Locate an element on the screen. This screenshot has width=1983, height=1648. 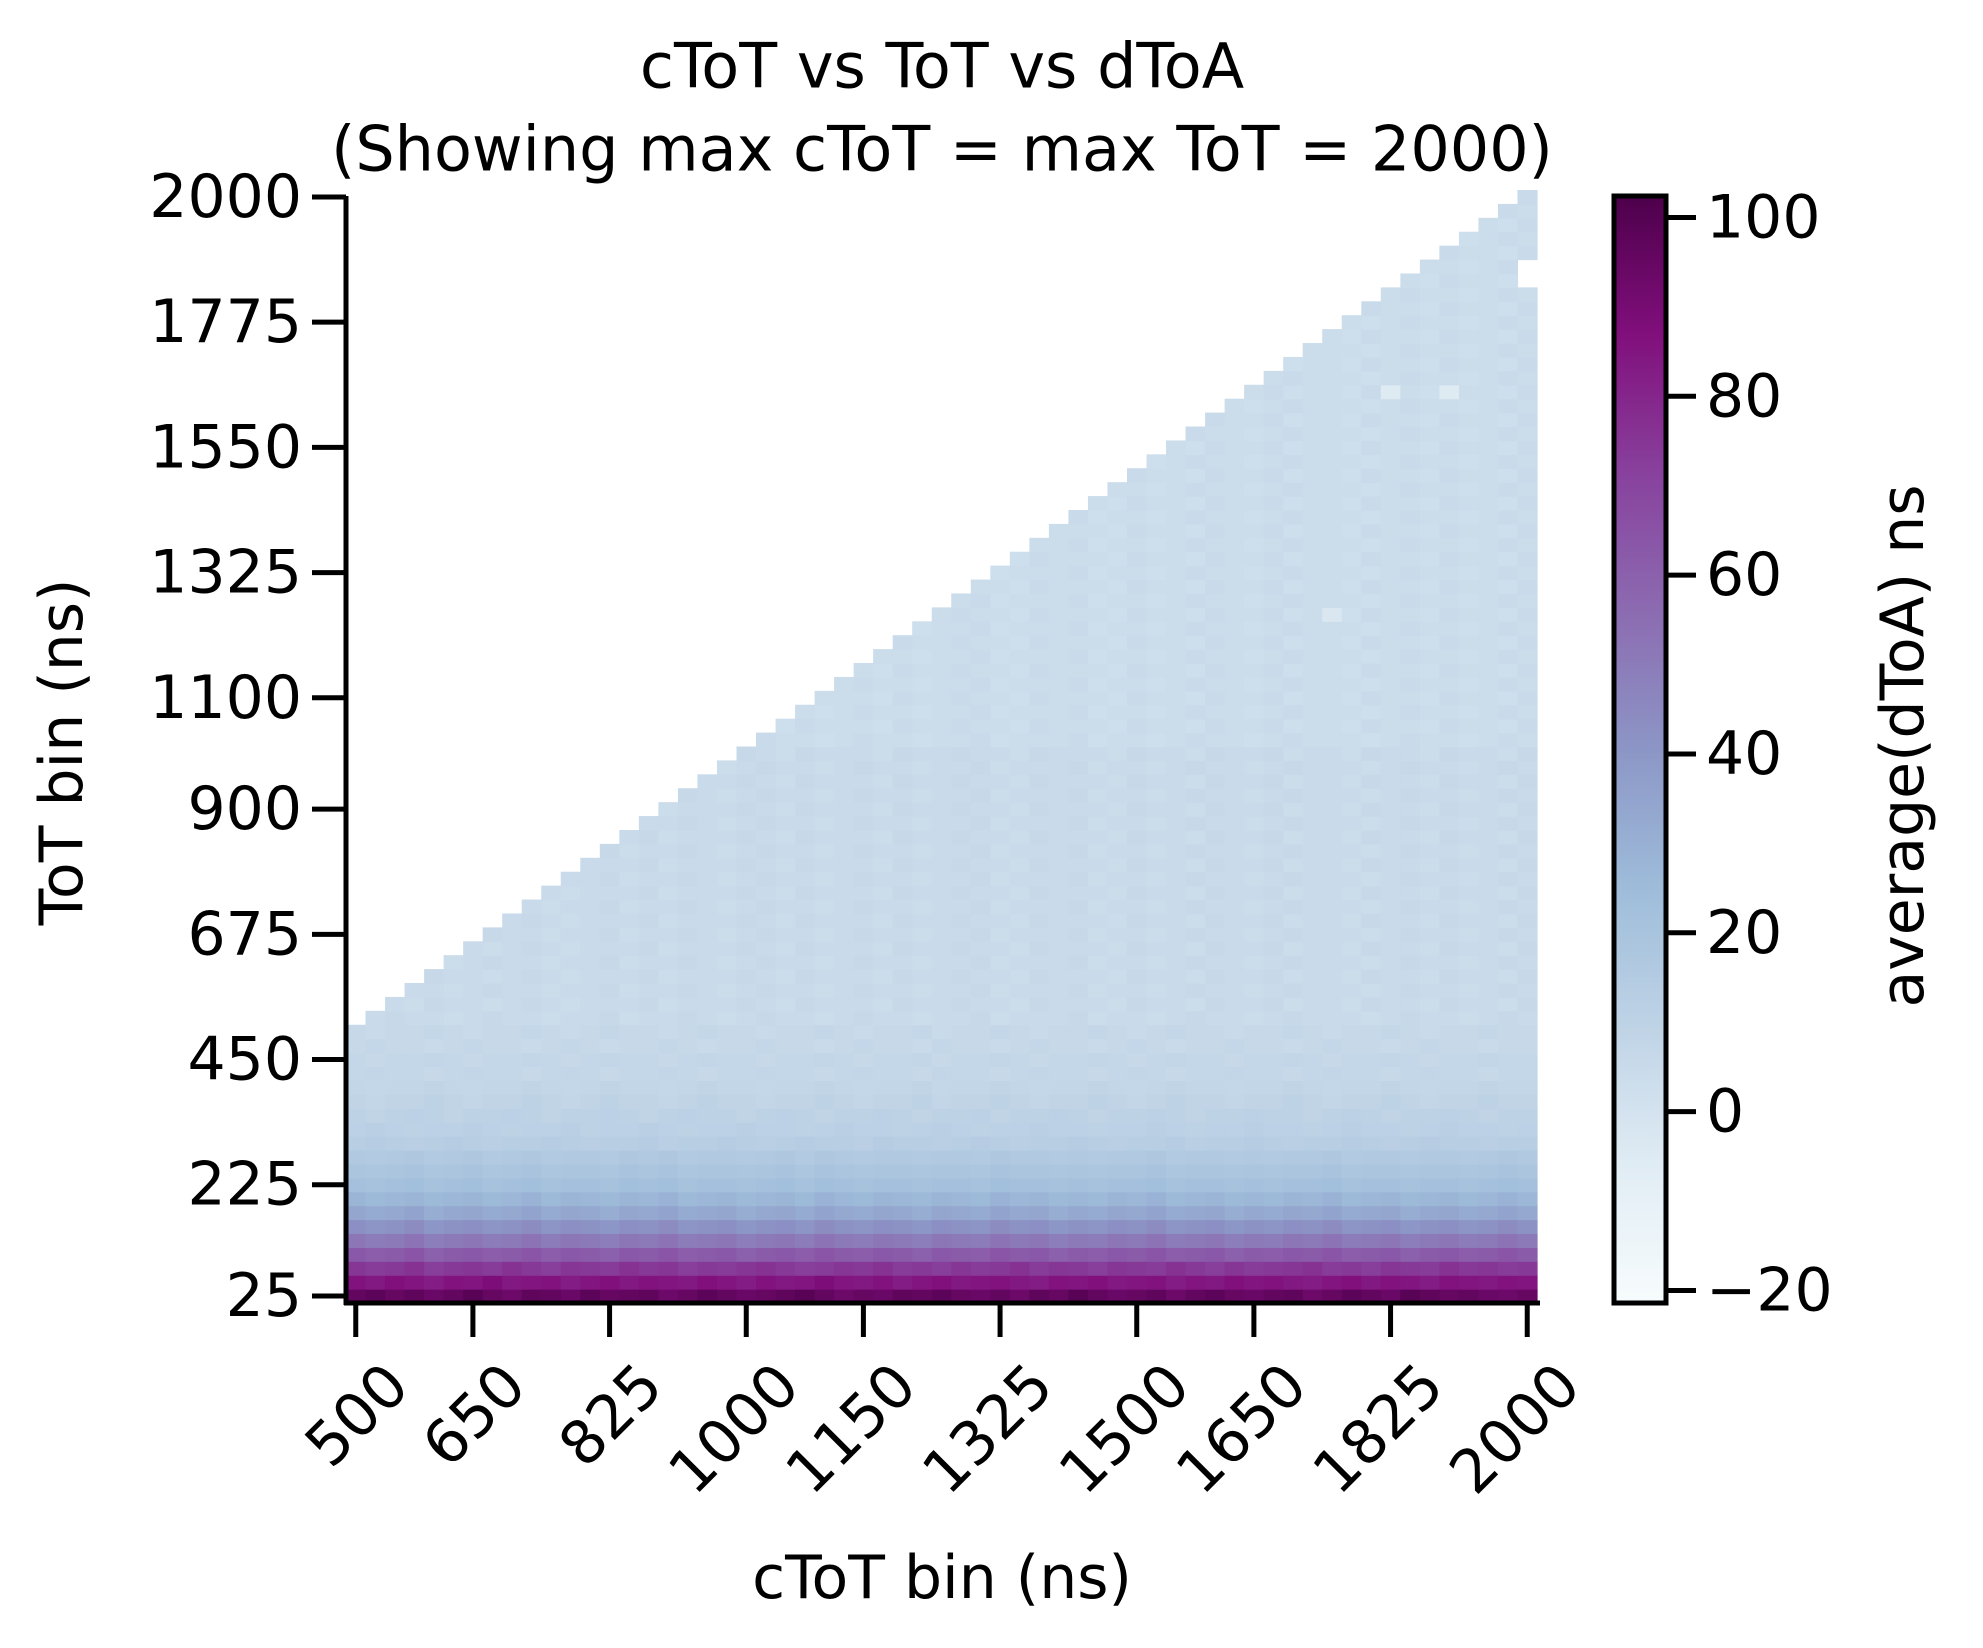
colorbar is located at coordinates (1640, 749).